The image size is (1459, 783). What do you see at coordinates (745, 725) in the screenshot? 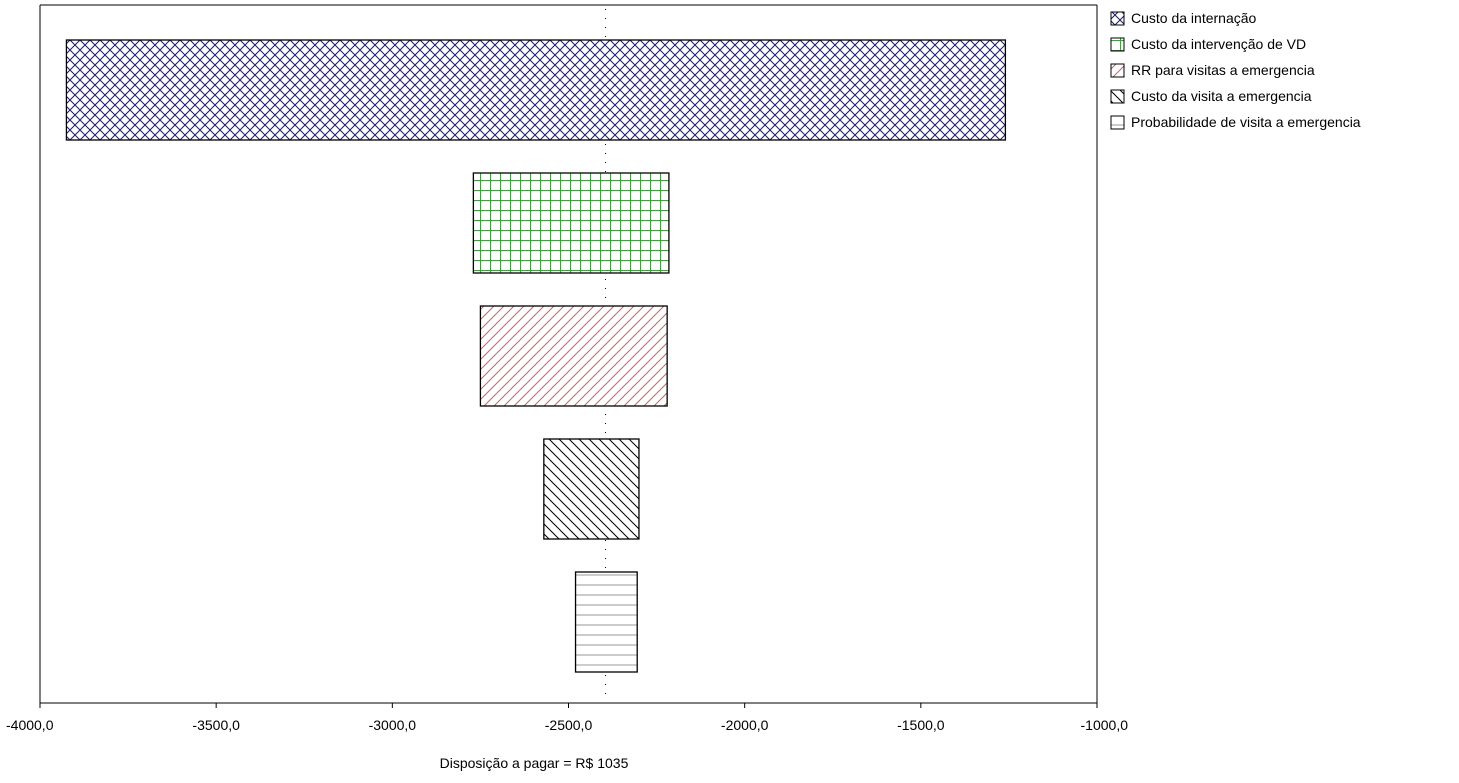
I see `x-tick-label: -2000,0` at bounding box center [745, 725].